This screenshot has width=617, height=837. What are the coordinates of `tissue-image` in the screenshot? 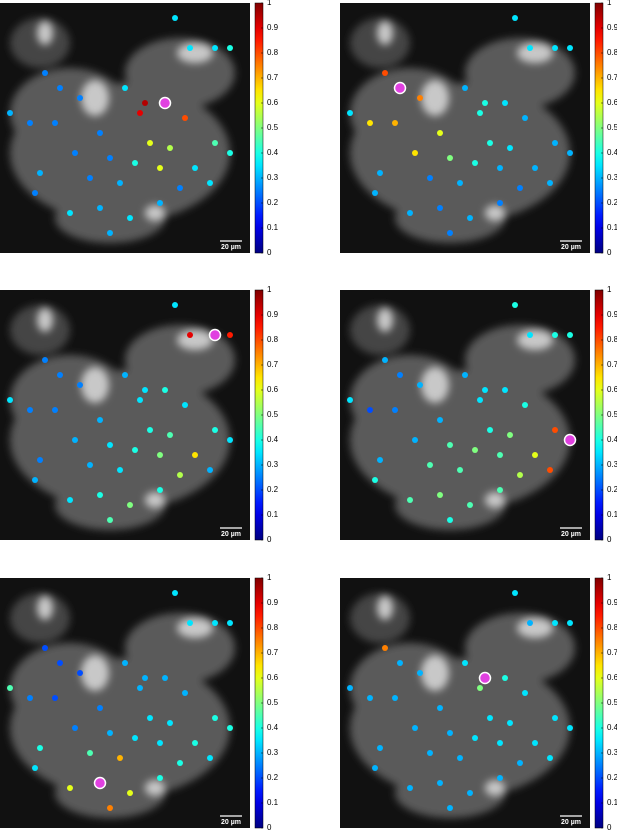 It's located at (465, 415).